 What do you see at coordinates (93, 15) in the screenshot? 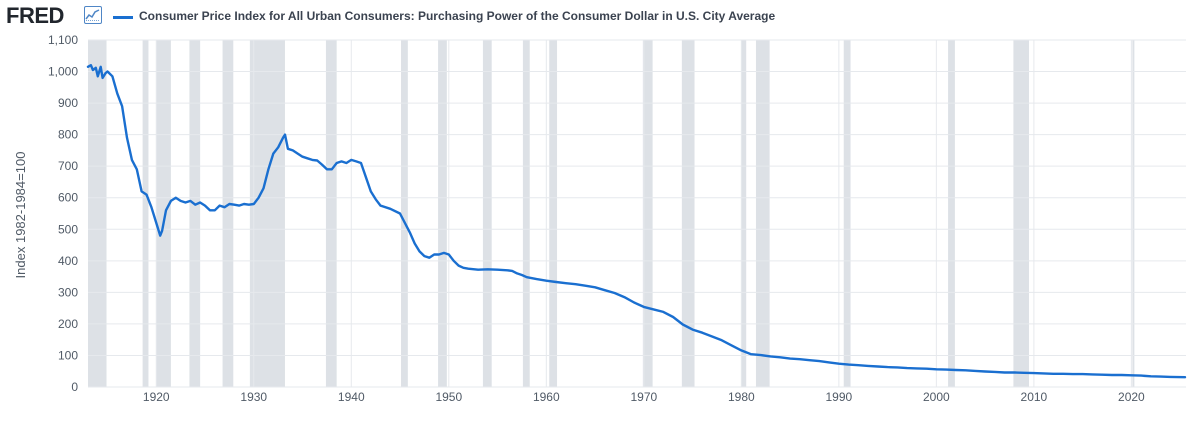
I see `line-chart-icon` at bounding box center [93, 15].